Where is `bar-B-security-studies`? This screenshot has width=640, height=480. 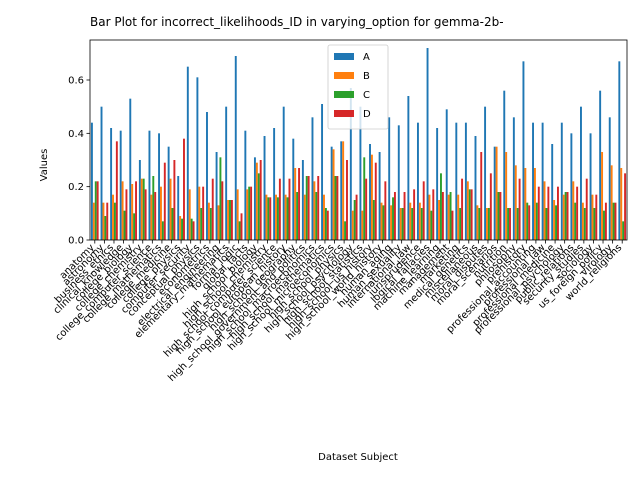 bar-B-security-studies is located at coordinates (582, 221).